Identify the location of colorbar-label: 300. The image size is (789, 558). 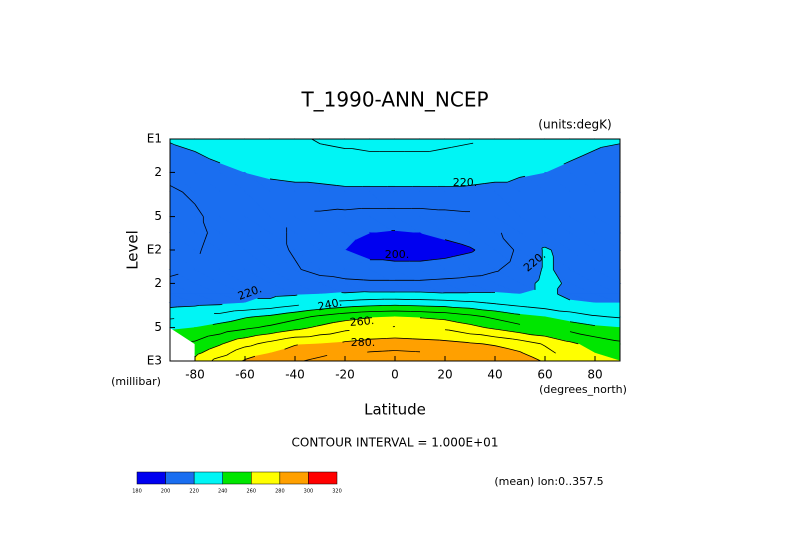
(309, 492).